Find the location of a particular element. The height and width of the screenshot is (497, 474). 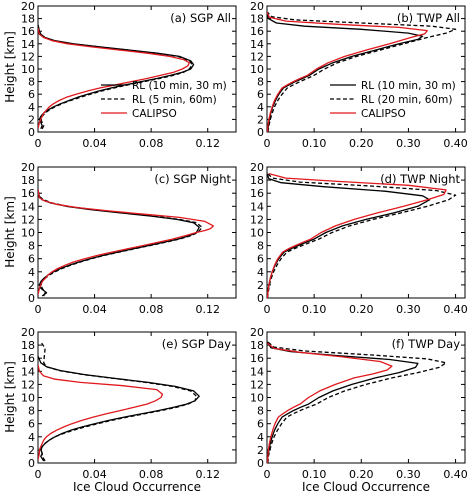

legend-label: RL (20 min, 60m) is located at coordinates (406, 100).